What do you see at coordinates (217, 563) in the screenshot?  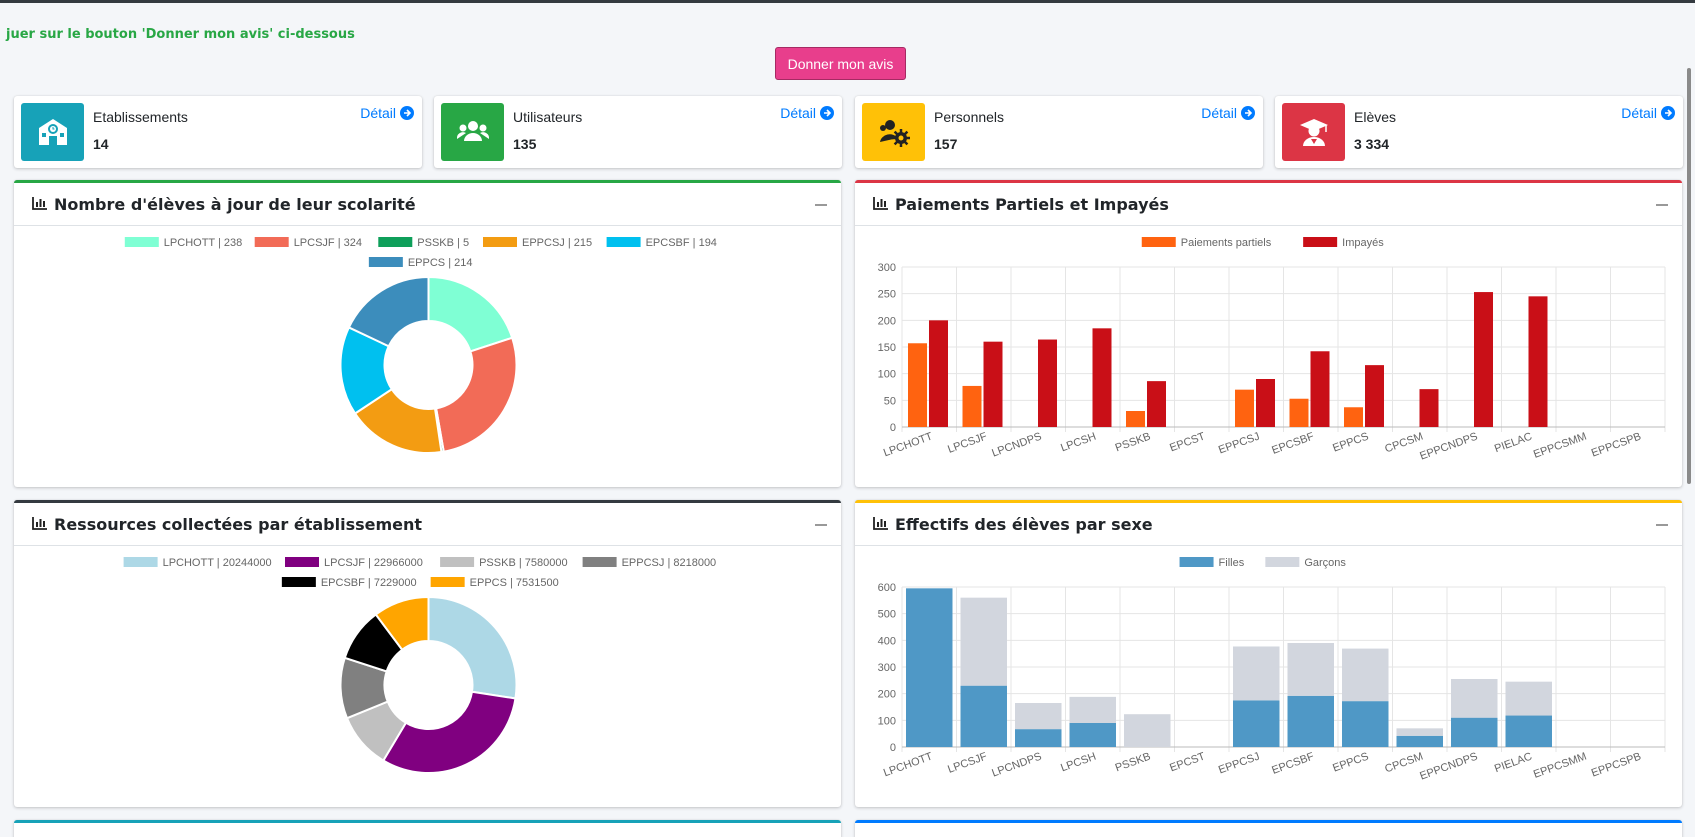 I see `legend-label: LPCHOTT | 20244000` at bounding box center [217, 563].